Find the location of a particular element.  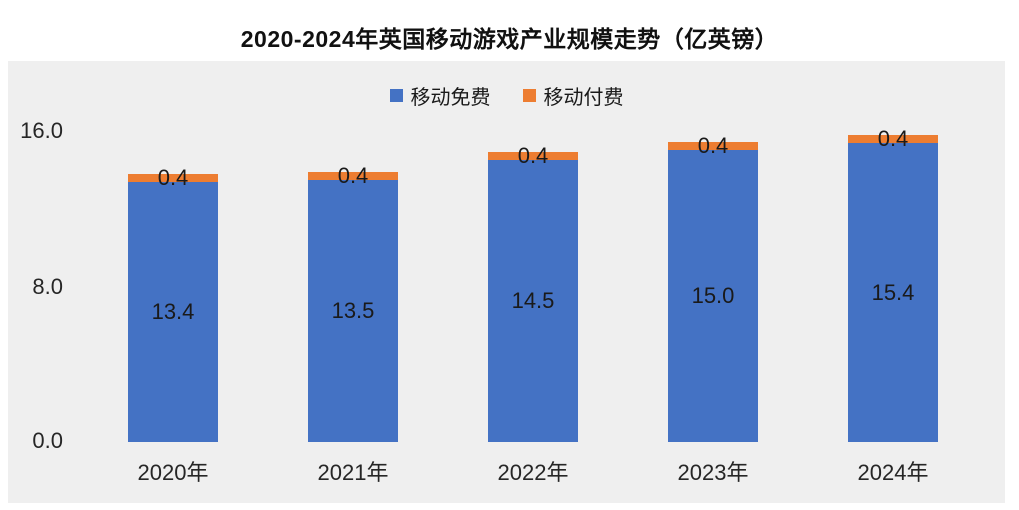

bar-value-label-free: 13.4 is located at coordinates (173, 311).